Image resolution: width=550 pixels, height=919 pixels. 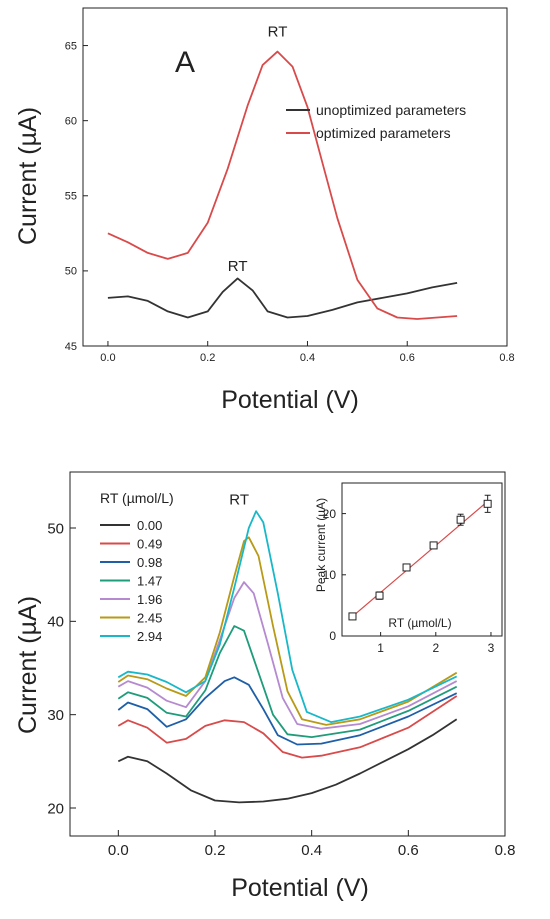 What do you see at coordinates (207, 358) in the screenshot?
I see `panel-a-x-tick-label-1: 0.2` at bounding box center [207, 358].